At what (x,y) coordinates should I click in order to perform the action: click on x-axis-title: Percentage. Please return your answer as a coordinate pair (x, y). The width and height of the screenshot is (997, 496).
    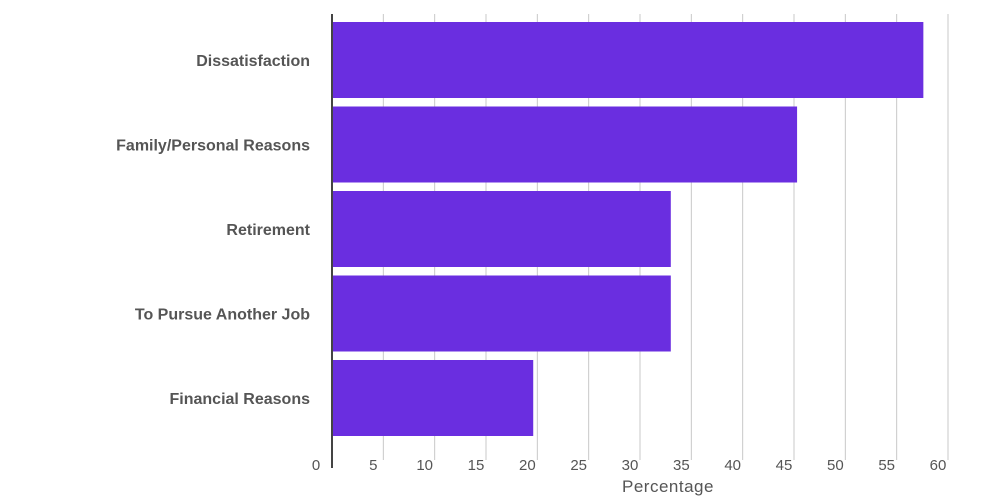
    Looking at the image, I should click on (668, 486).